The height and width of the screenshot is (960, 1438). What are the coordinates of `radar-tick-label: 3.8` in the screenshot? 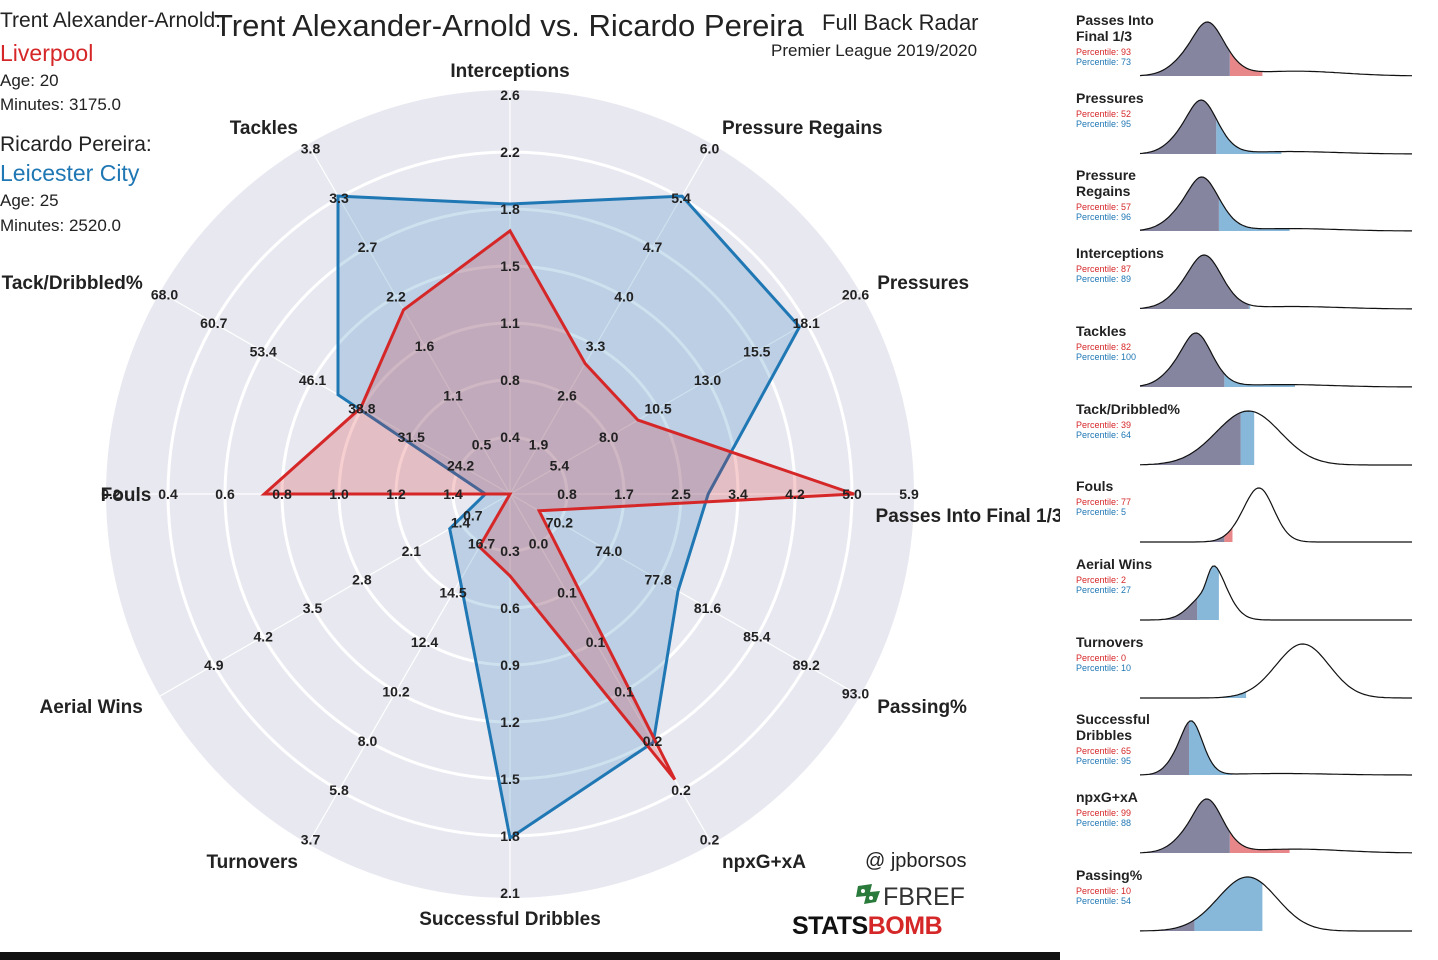 It's located at (311, 149).